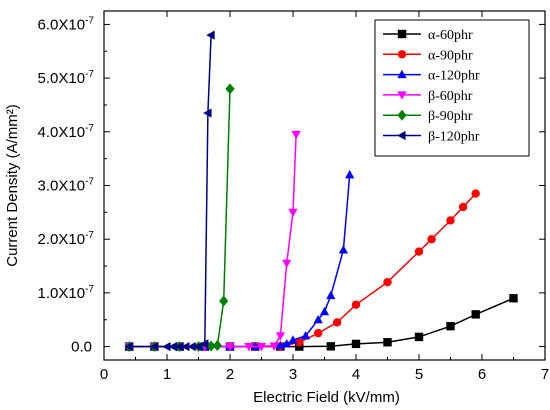 The image size is (550, 410). What do you see at coordinates (454, 76) in the screenshot?
I see `legend-label: α-120phr` at bounding box center [454, 76].